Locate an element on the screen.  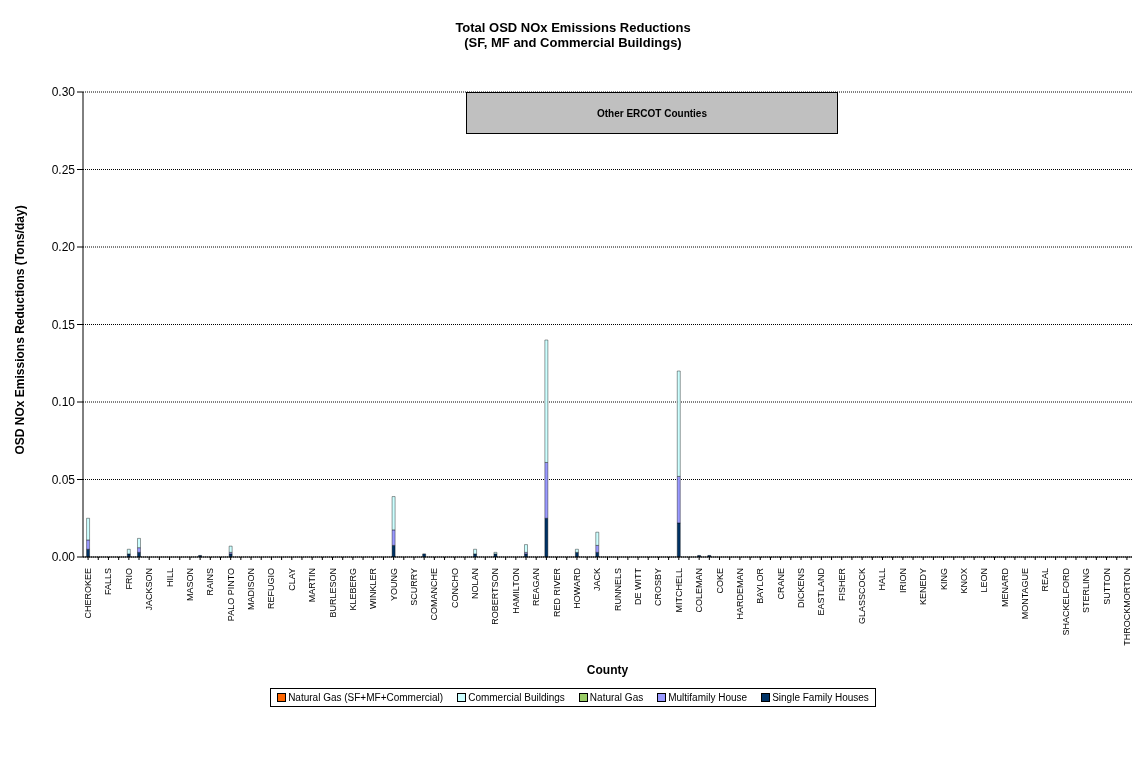
y-tick-label: 0.25 is located at coordinates (63, 169).